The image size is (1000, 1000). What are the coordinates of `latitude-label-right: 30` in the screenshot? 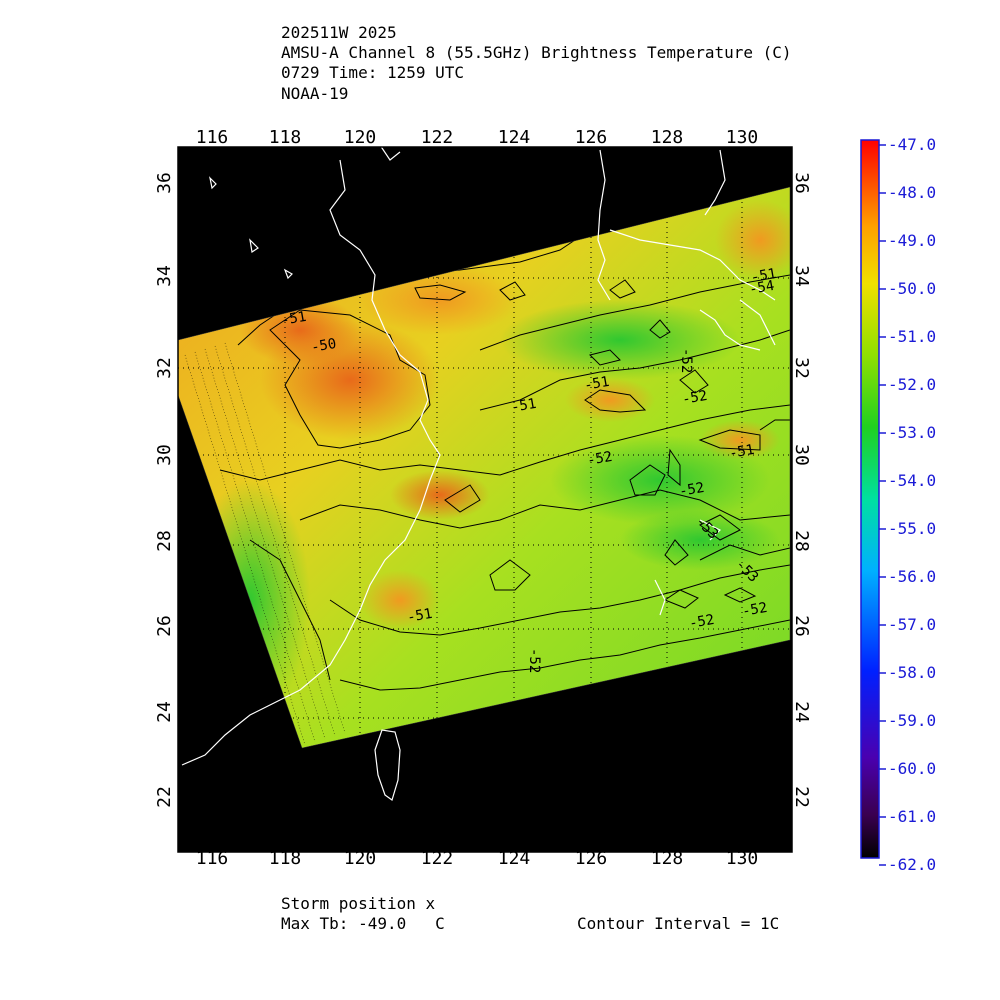 It's located at (801, 455).